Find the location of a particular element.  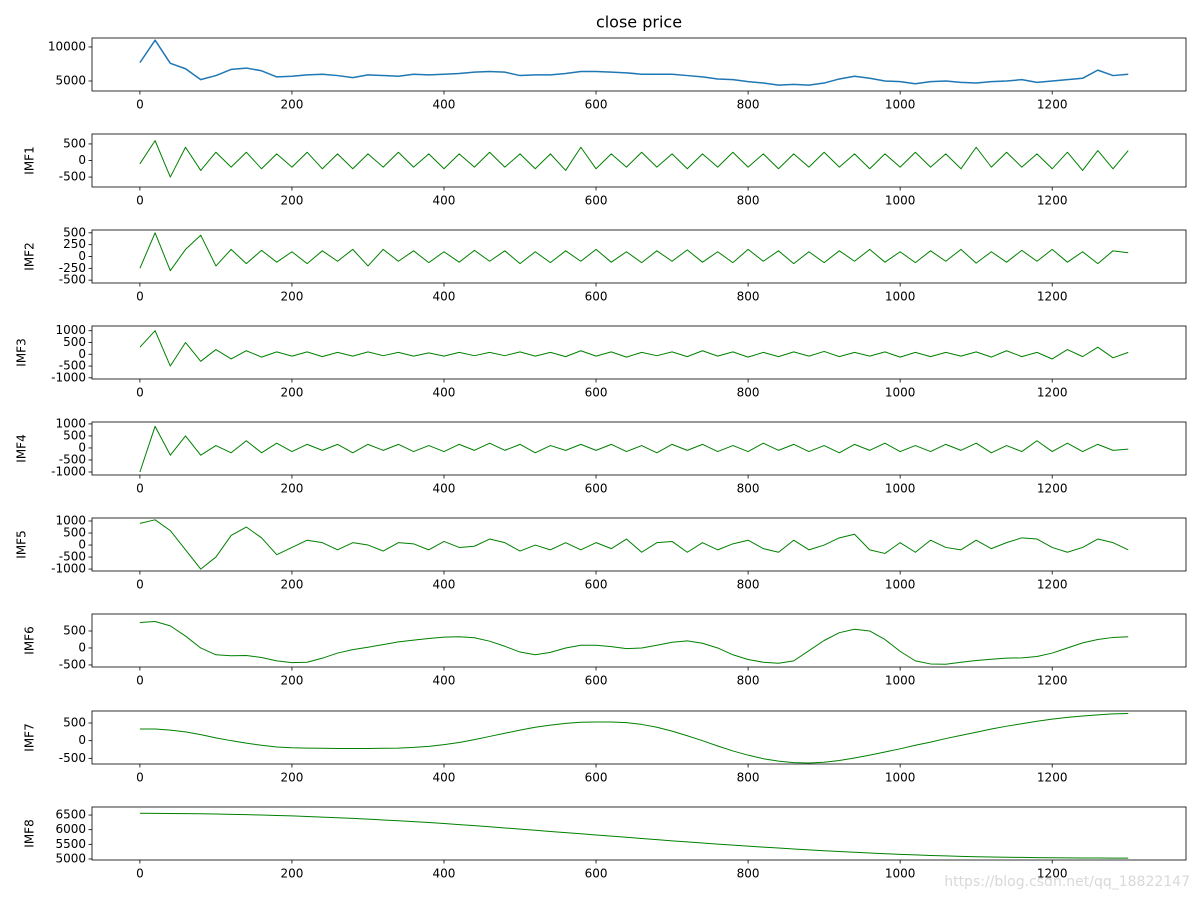

subplot: 0 200 400 600 800 1000 1200 -500 0 500 IMF7 is located at coordinates (605, 747).